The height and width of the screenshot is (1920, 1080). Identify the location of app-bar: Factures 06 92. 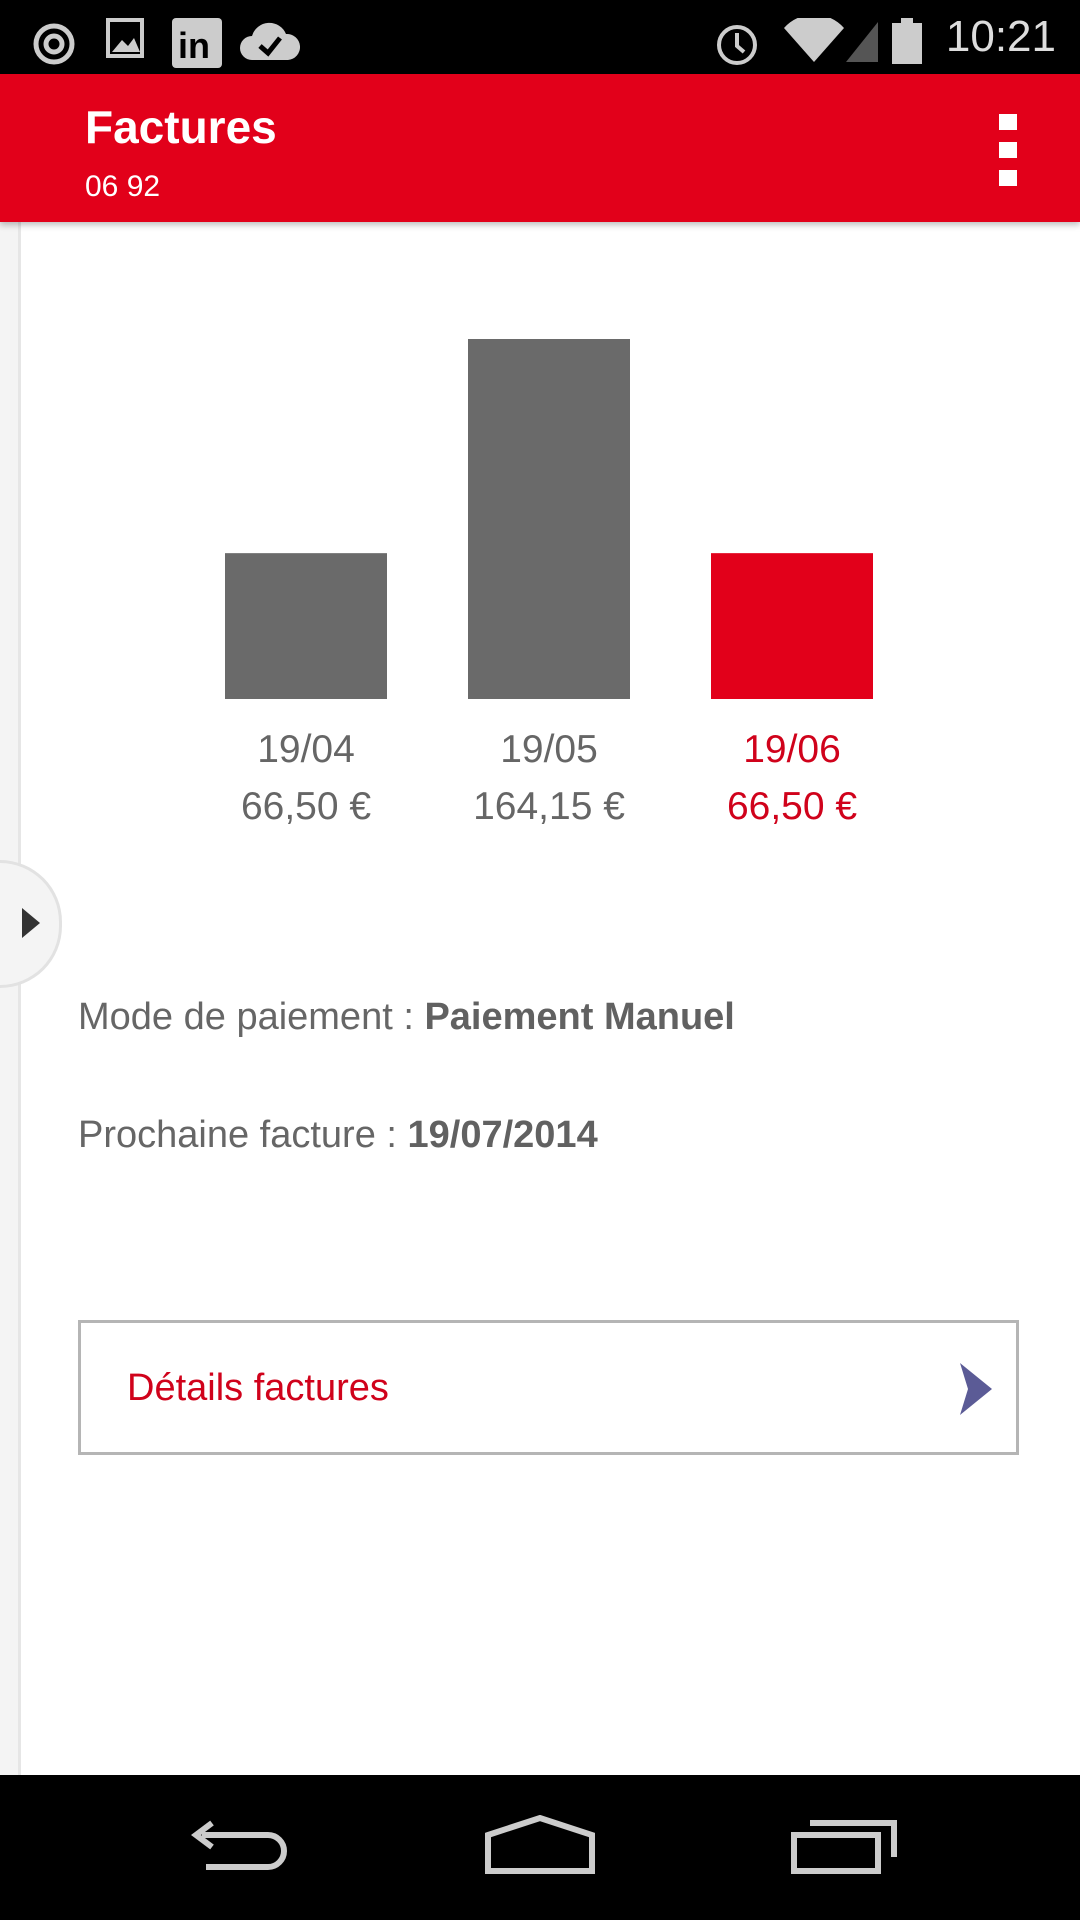
(540, 148).